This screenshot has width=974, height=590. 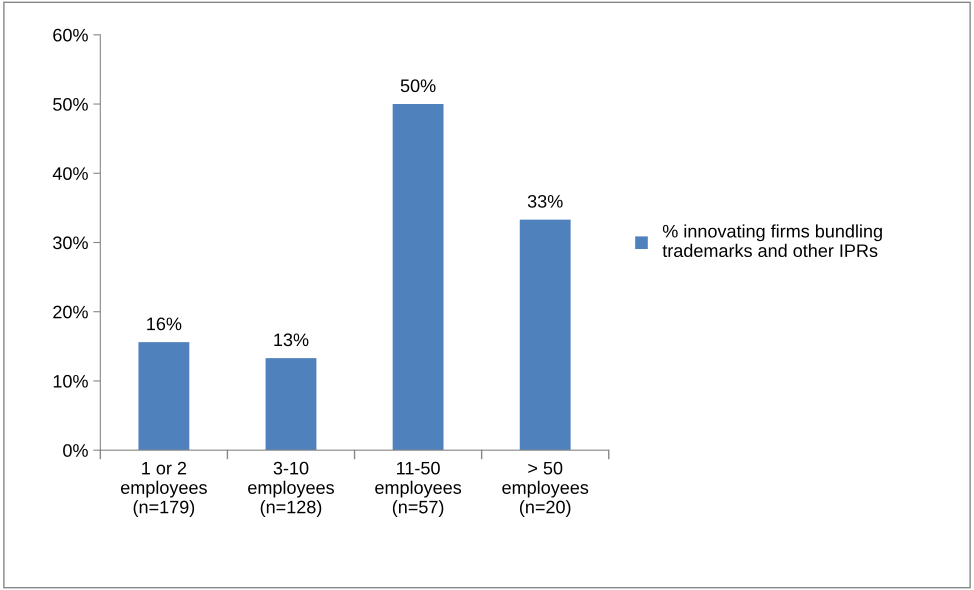 I want to click on y-tick-label: 30%, so click(x=70, y=243).